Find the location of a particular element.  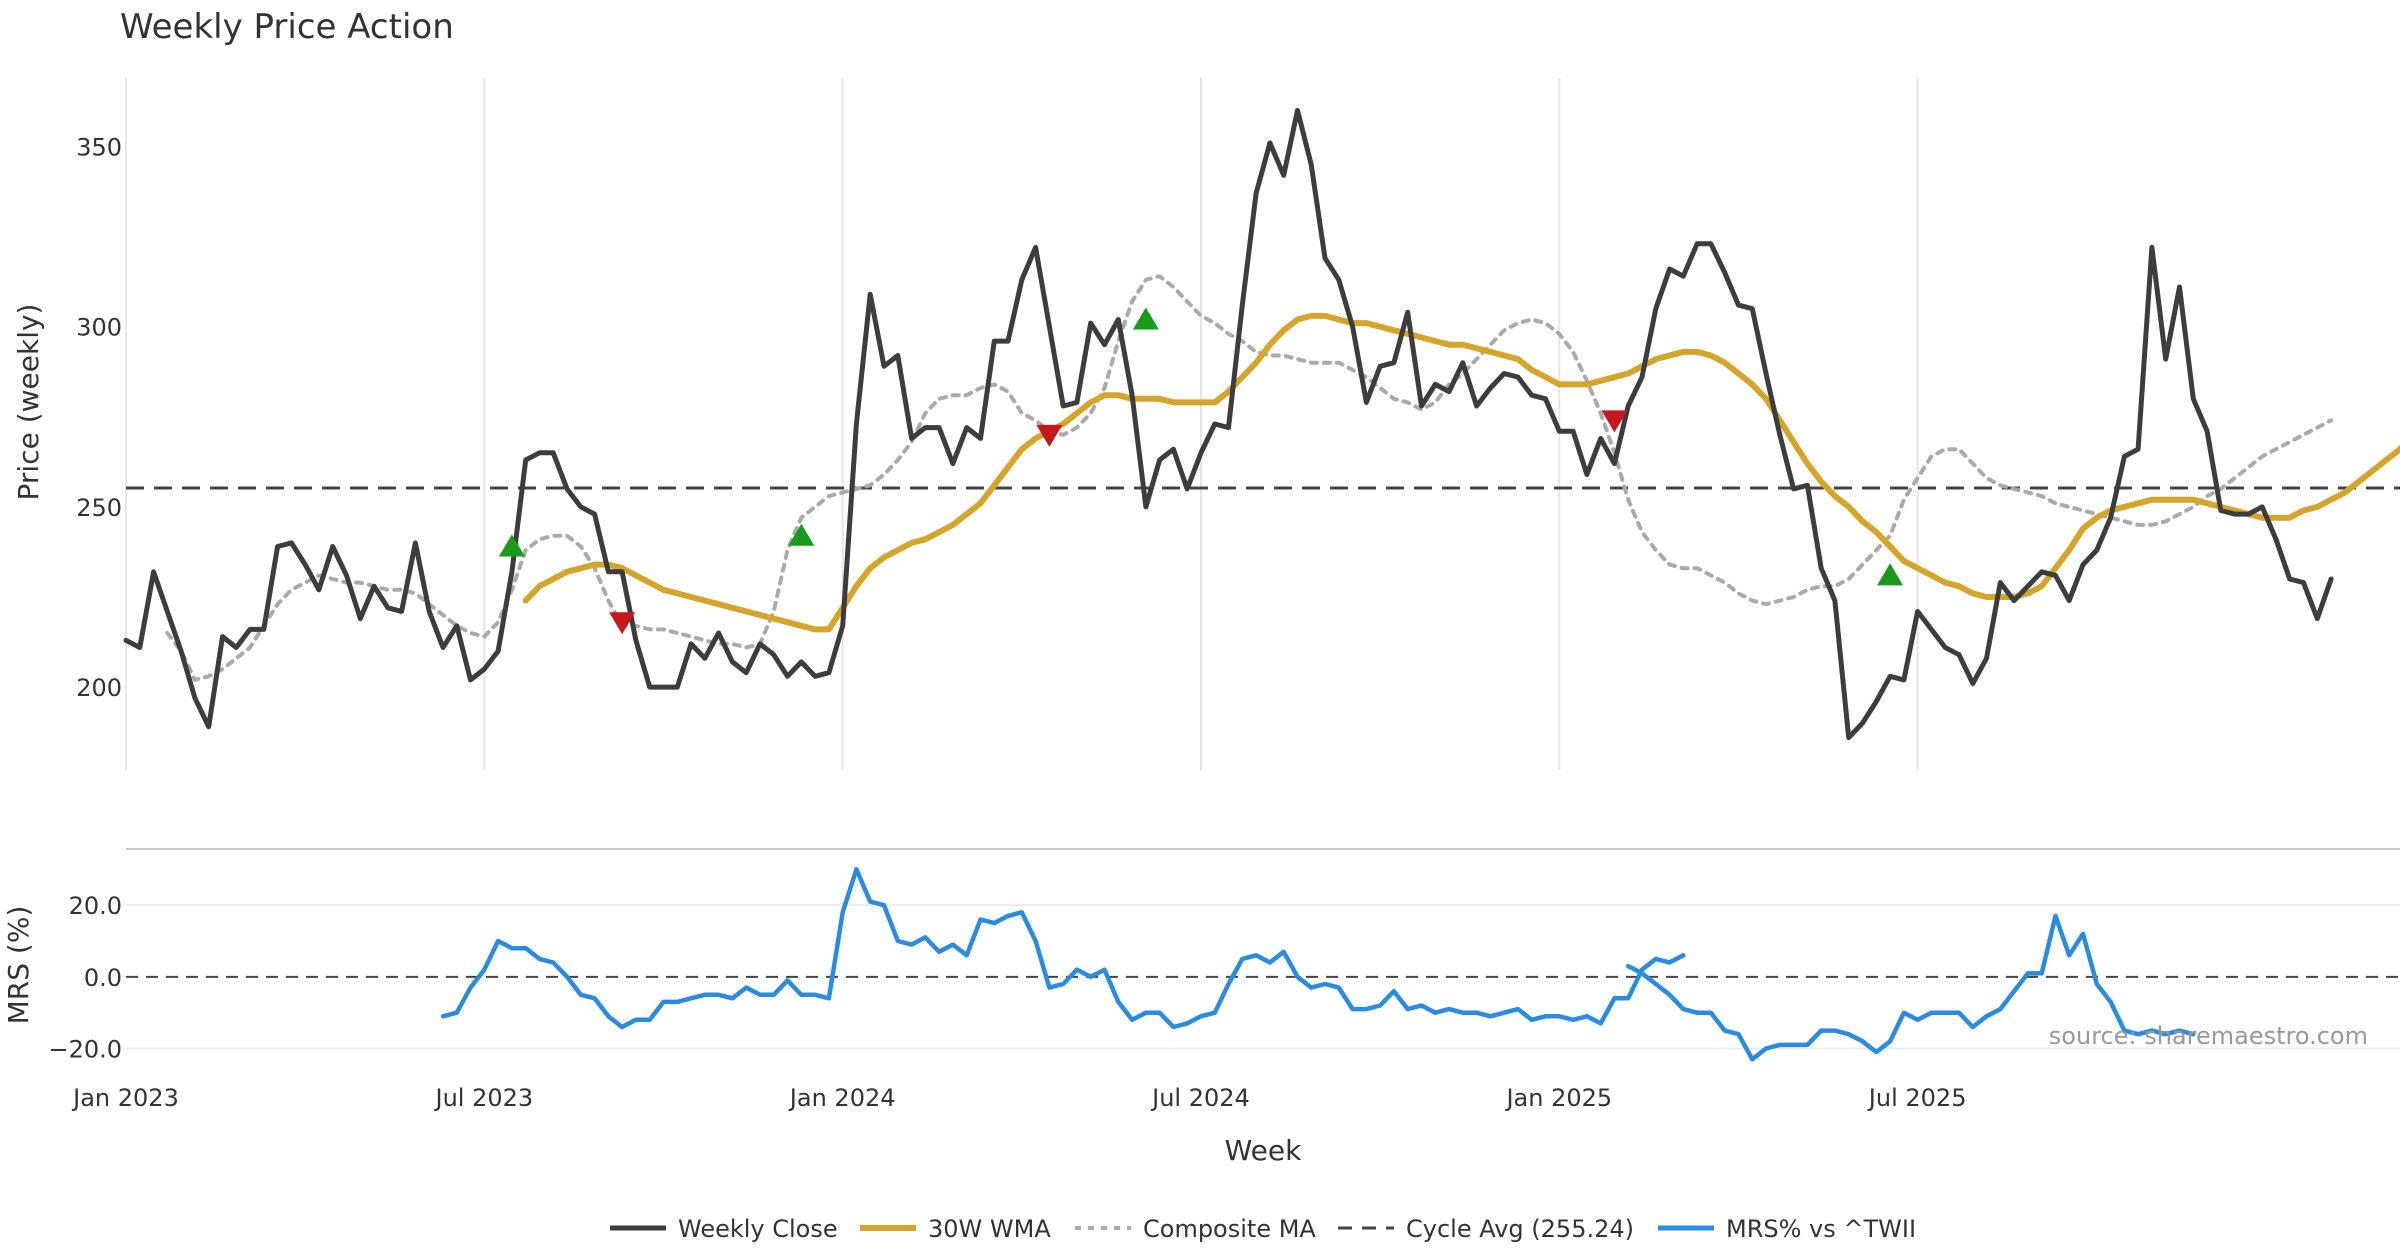

price-y-tick-250: 250 is located at coordinates (99, 508).